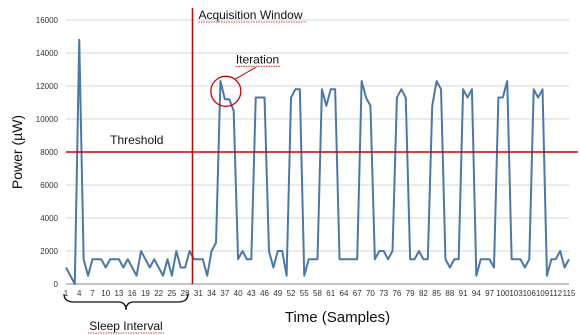  What do you see at coordinates (17, 152) in the screenshot?
I see `y-axis-title: Power (µW)` at bounding box center [17, 152].